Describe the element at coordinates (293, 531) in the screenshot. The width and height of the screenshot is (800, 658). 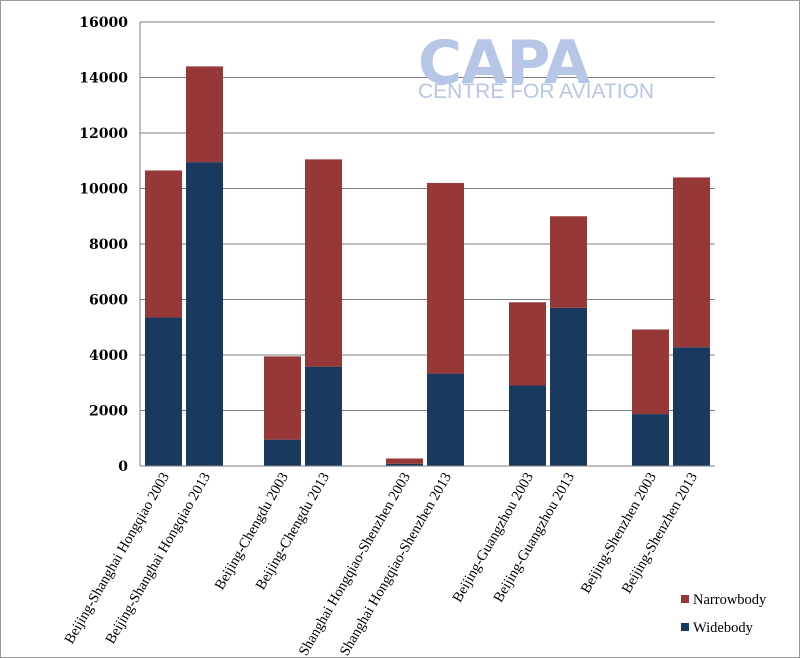
I see `x-tick-label: Beijing-Chengdu 2013` at that location.